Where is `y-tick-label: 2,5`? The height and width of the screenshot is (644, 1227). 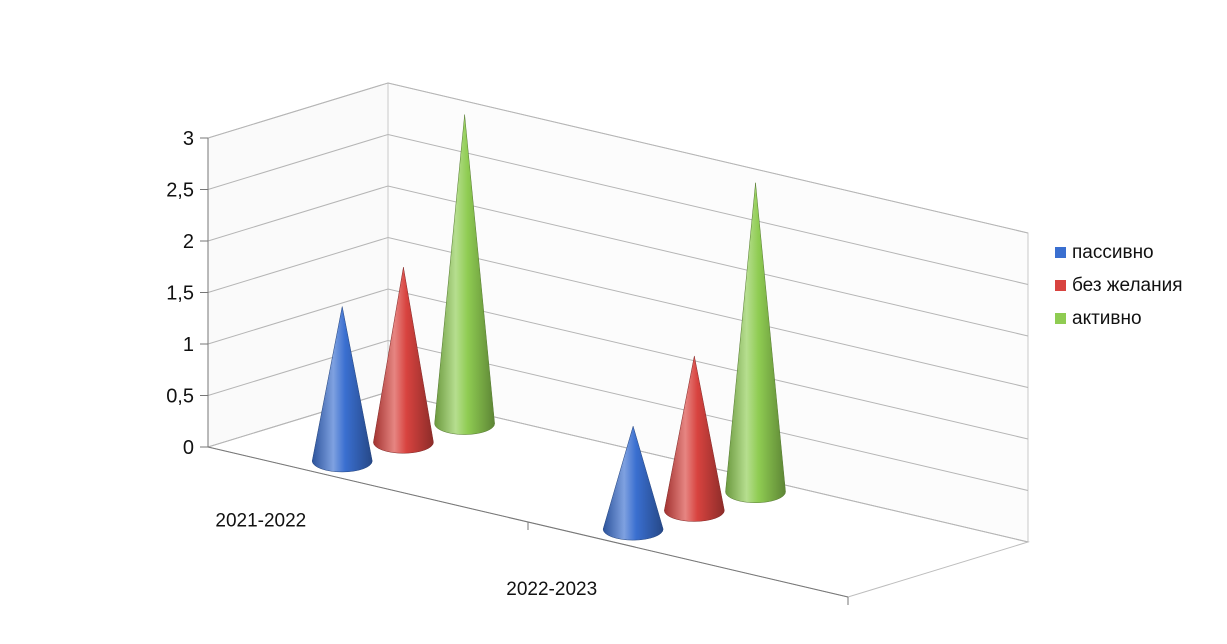 y-tick-label: 2,5 is located at coordinates (180, 191).